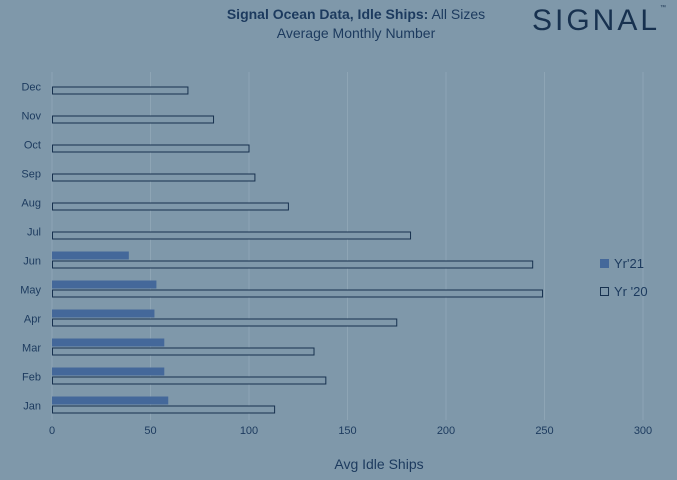 This screenshot has width=677, height=480. I want to click on x-tick-label-250: 250, so click(544, 431).